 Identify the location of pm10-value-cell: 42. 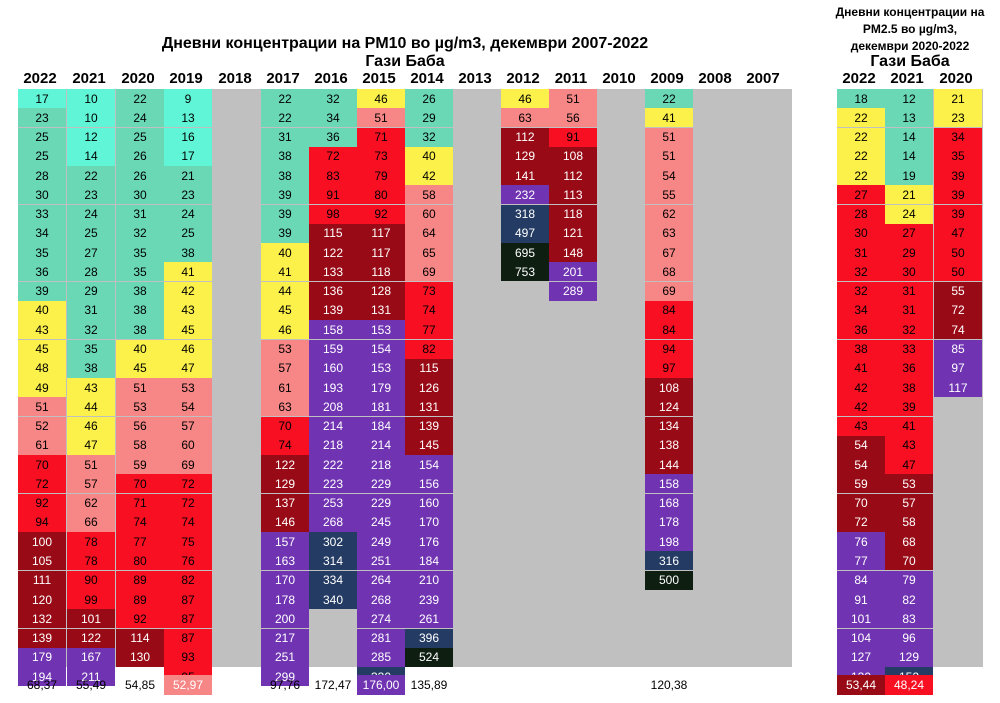
(188, 291).